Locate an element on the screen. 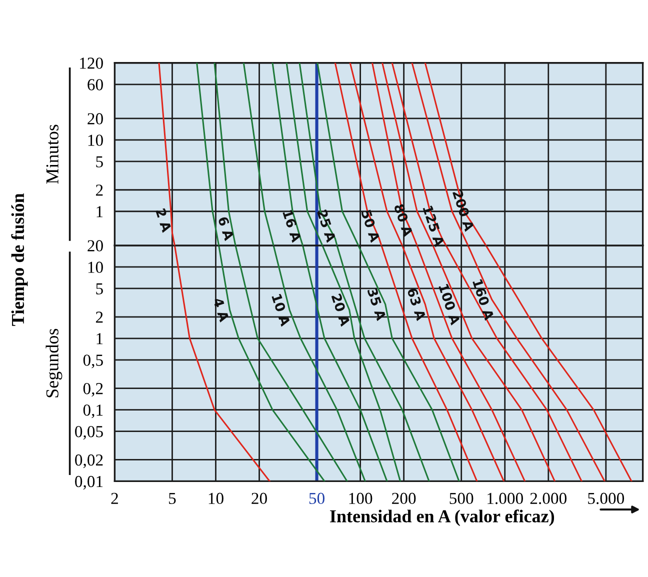  x-tick-label: 2.000 is located at coordinates (548, 498).